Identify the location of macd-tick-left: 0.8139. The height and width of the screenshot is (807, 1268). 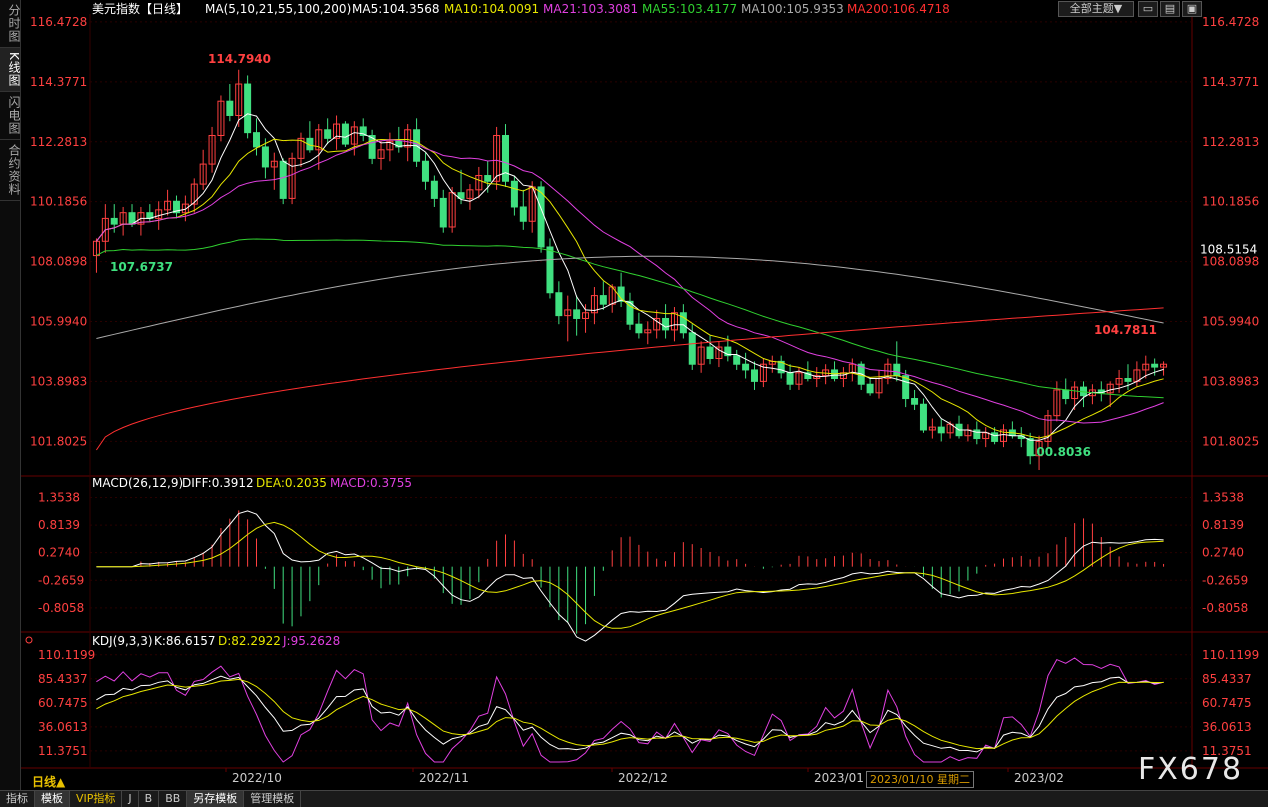
(59, 525).